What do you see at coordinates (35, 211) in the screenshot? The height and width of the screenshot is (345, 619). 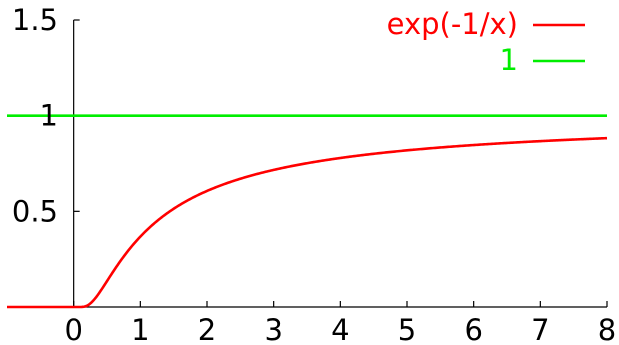 I see `y-tick-label: 0.5` at bounding box center [35, 211].